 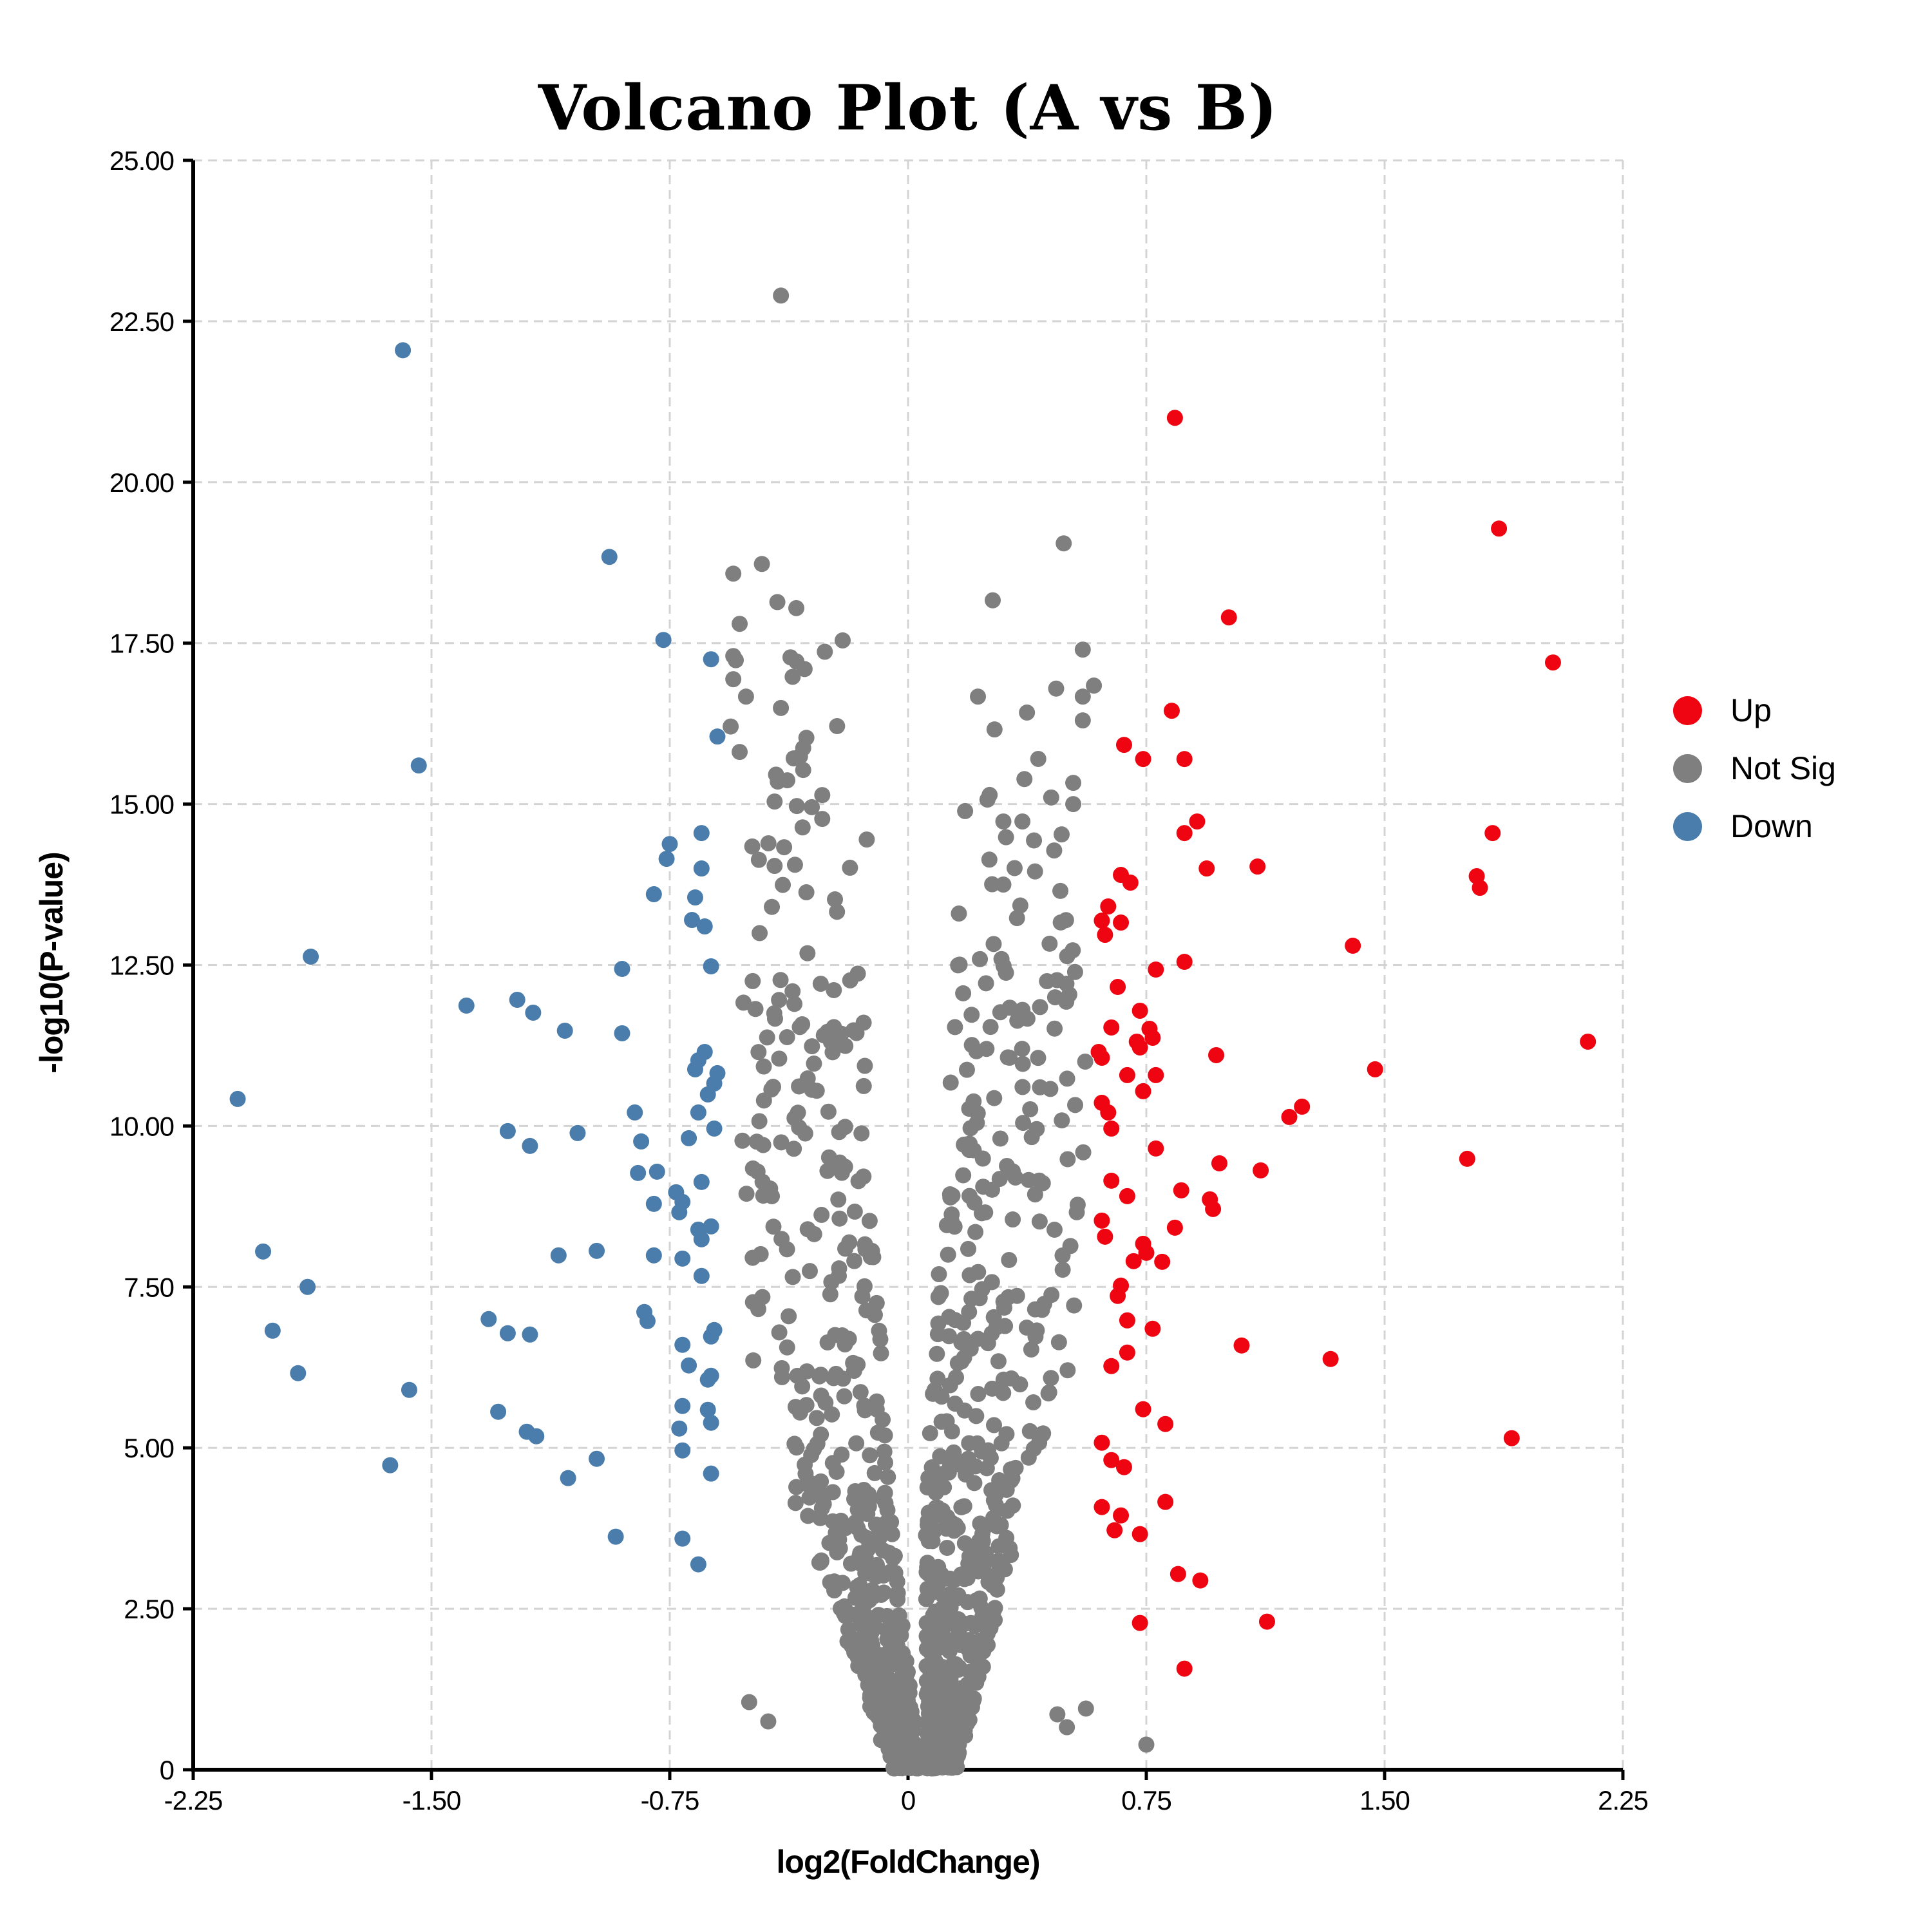 What do you see at coordinates (908, 1800) in the screenshot?
I see `x-tick-label: 0` at bounding box center [908, 1800].